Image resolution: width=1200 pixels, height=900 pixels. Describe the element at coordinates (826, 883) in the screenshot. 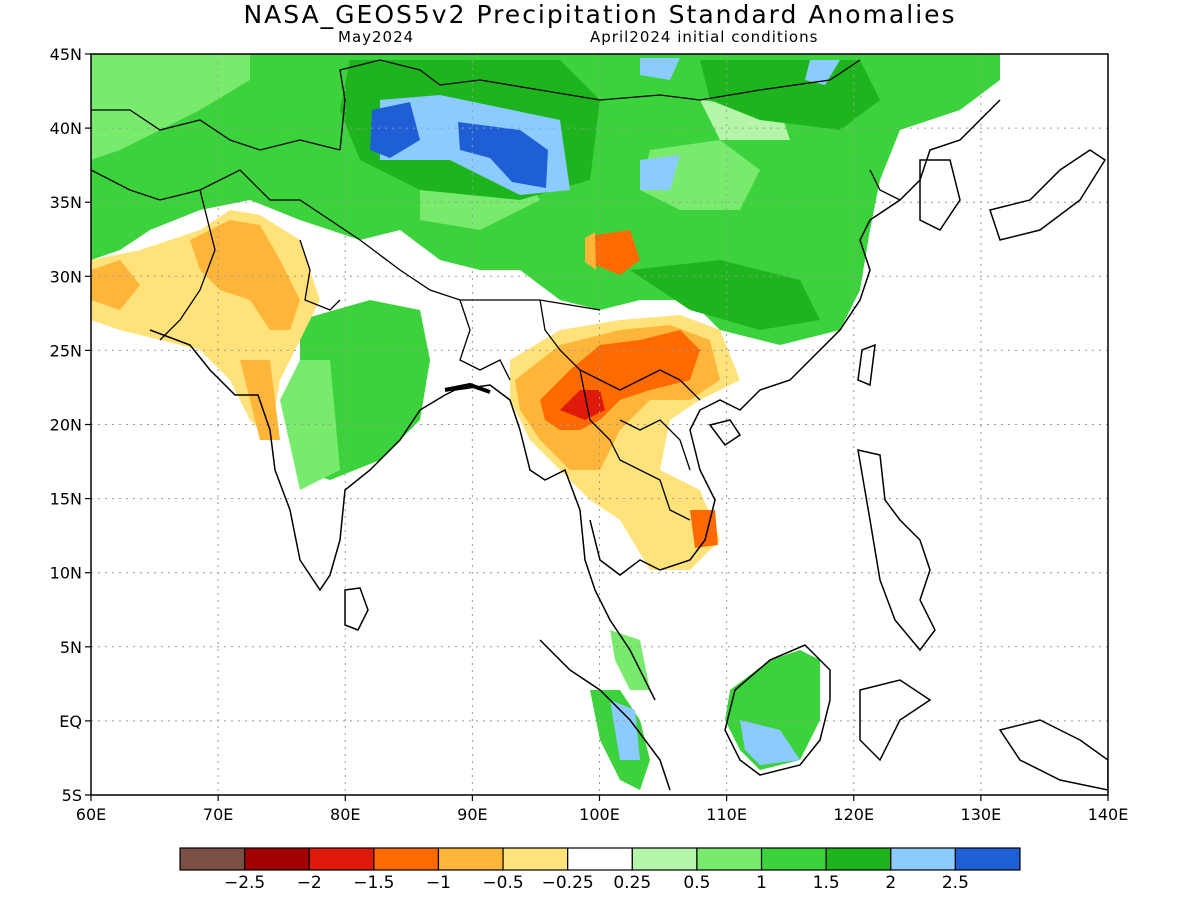

I see `colorbar-label: 1.5` at that location.